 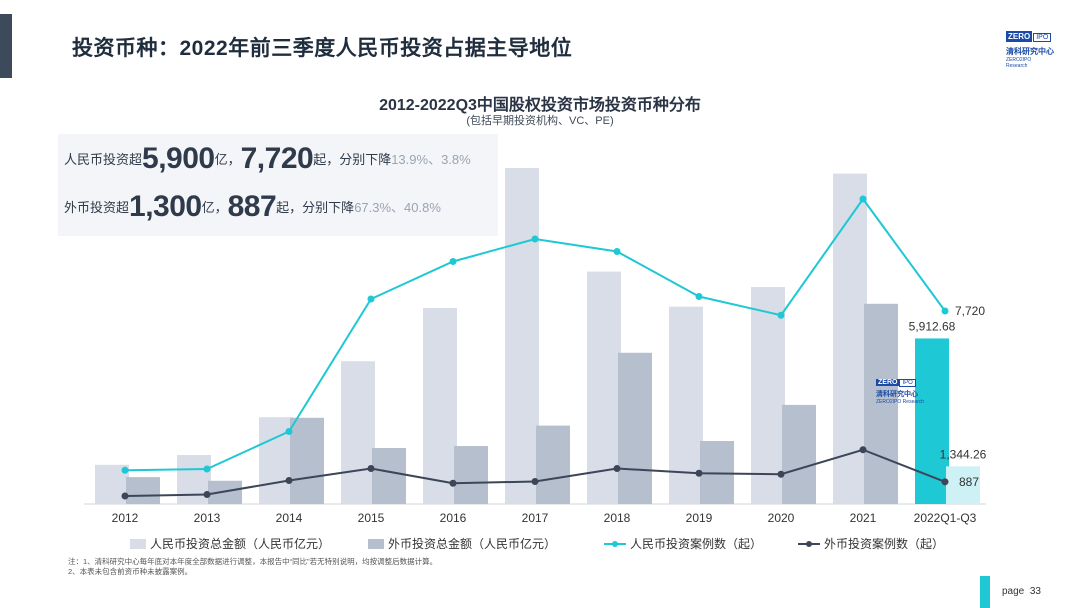 I want to click on legend-fx-count: 外币投资案例数（起）, so click(x=871, y=543).